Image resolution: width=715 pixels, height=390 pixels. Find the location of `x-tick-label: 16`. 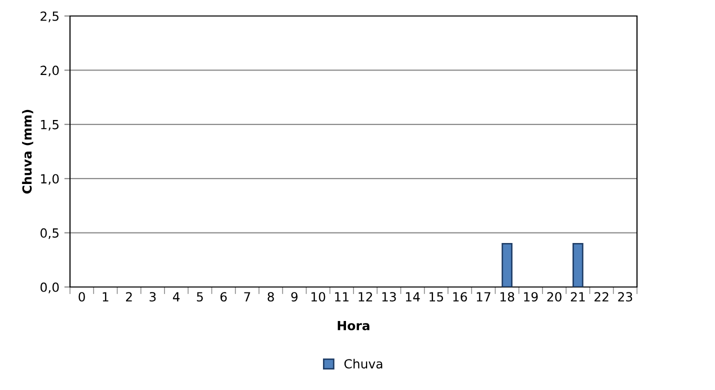

x-tick-label: 16 is located at coordinates (460, 297).